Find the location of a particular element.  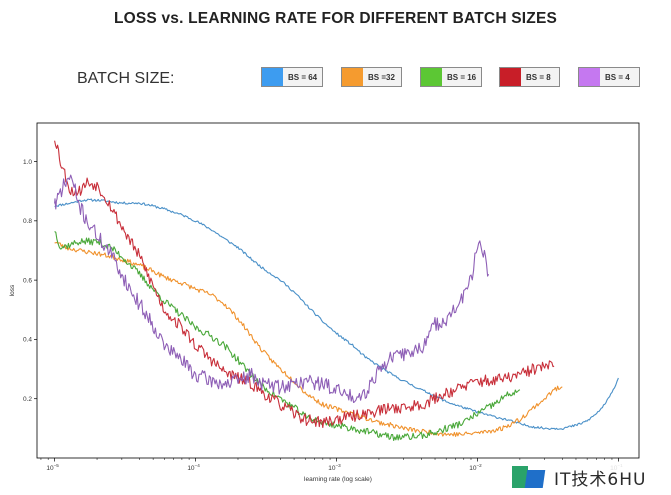

legend-text: BS = 4 is located at coordinates (617, 77).